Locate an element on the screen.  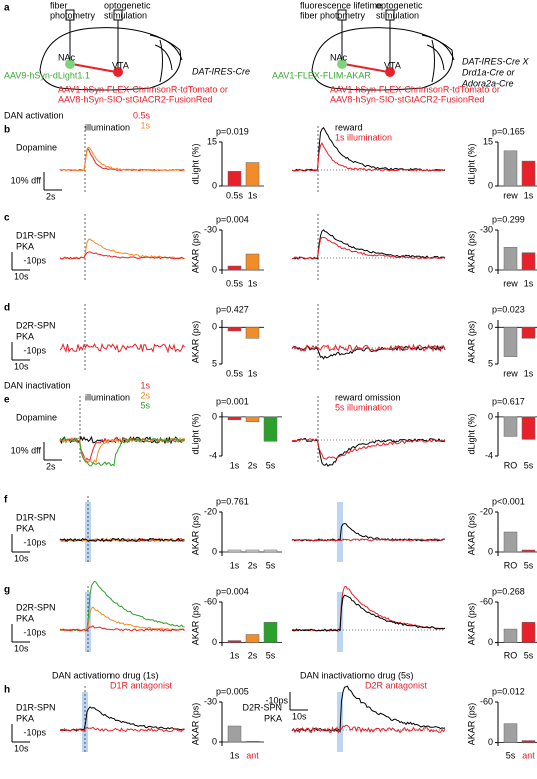
fiber-label: photometry is located at coordinates (73, 15).